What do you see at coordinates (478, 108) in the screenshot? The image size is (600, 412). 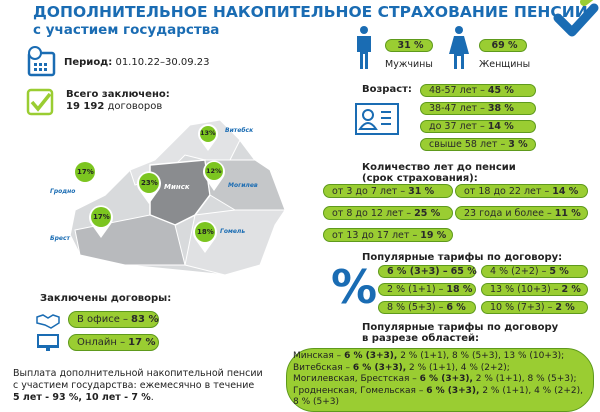 I see `age-pill: 38-47 лет –38 %` at bounding box center [478, 108].